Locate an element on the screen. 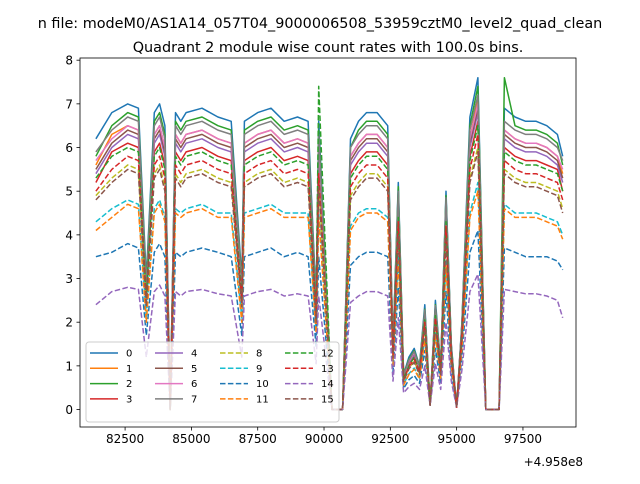 The height and width of the screenshot is (484, 640). x-tick-label: 97500 is located at coordinates (523, 439).